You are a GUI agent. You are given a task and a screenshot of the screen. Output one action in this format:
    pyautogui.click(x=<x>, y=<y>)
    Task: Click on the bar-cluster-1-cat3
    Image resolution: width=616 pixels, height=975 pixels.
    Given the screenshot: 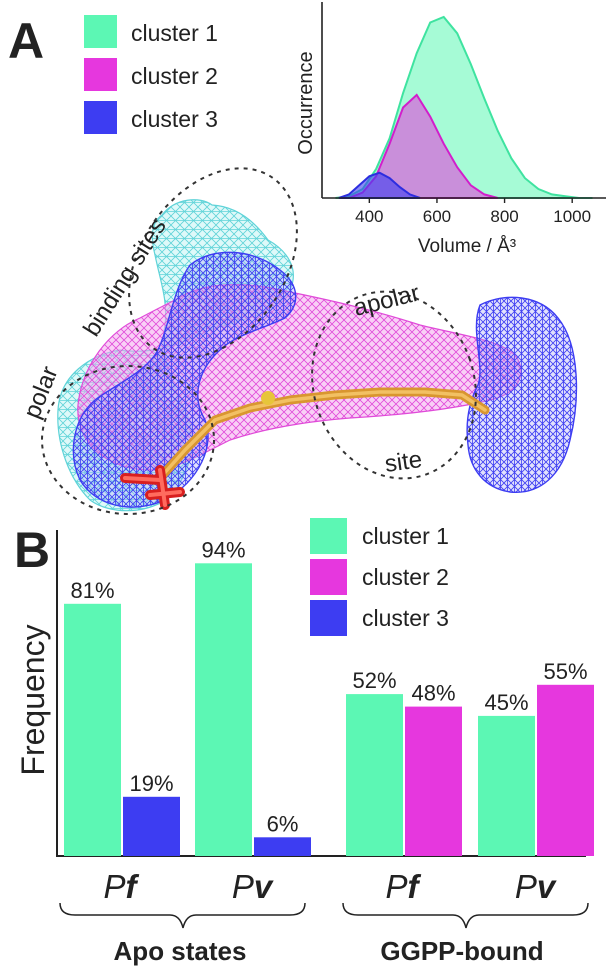 What is the action you would take?
    pyautogui.click(x=506, y=785)
    